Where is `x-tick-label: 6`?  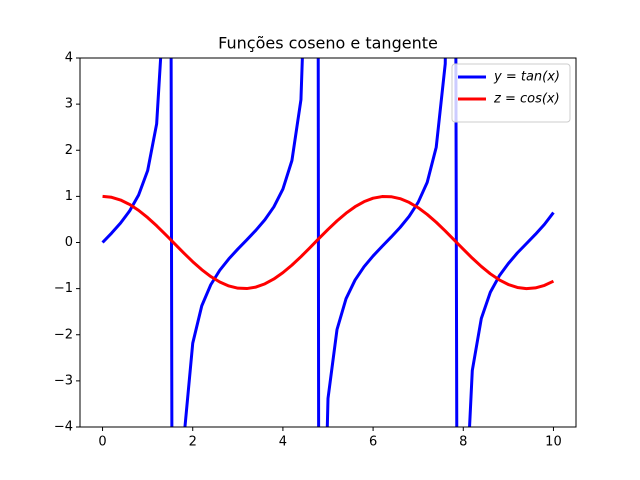 x-tick-label: 6 is located at coordinates (373, 442).